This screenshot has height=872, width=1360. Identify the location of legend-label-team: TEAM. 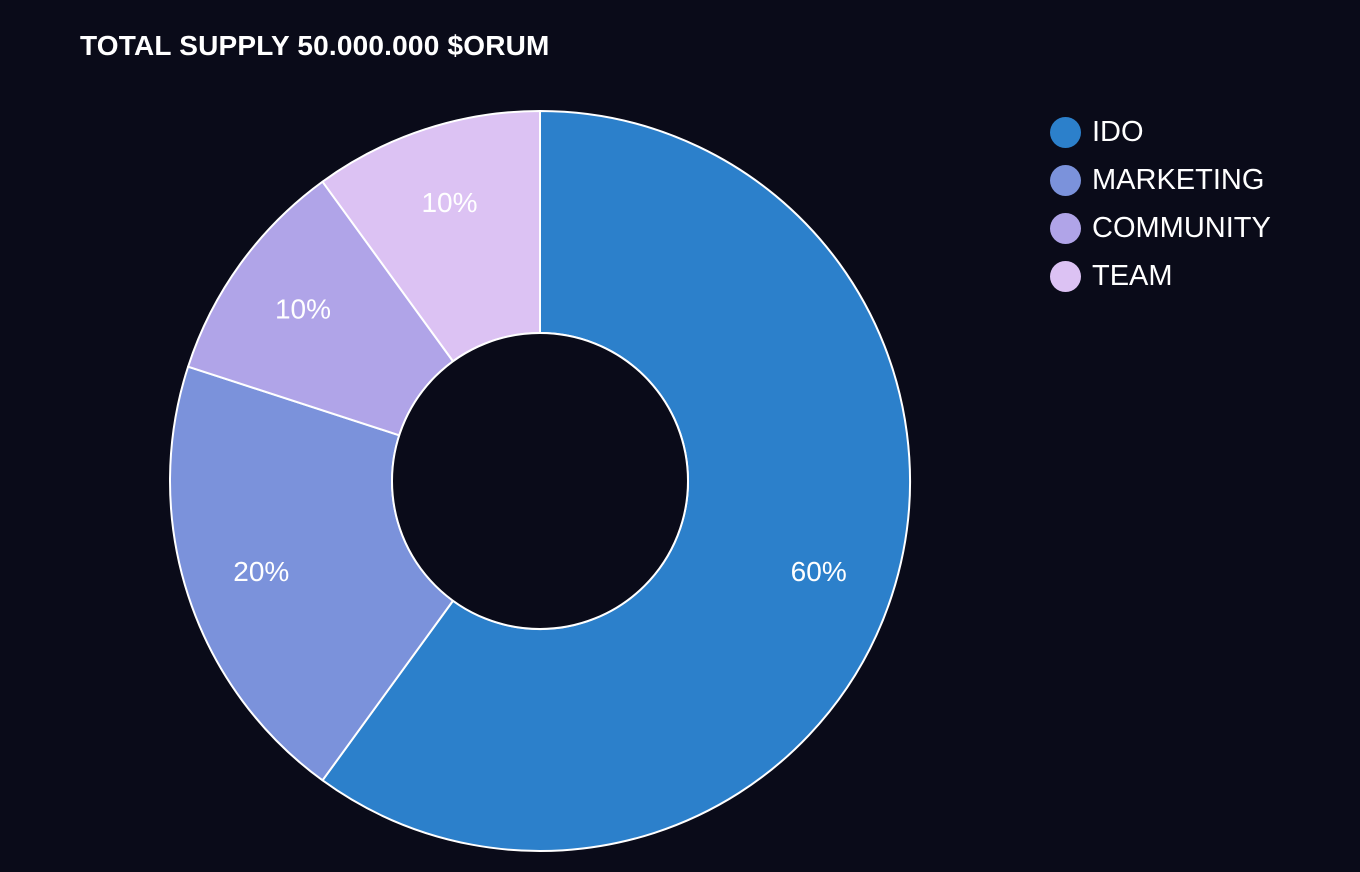
(1132, 275).